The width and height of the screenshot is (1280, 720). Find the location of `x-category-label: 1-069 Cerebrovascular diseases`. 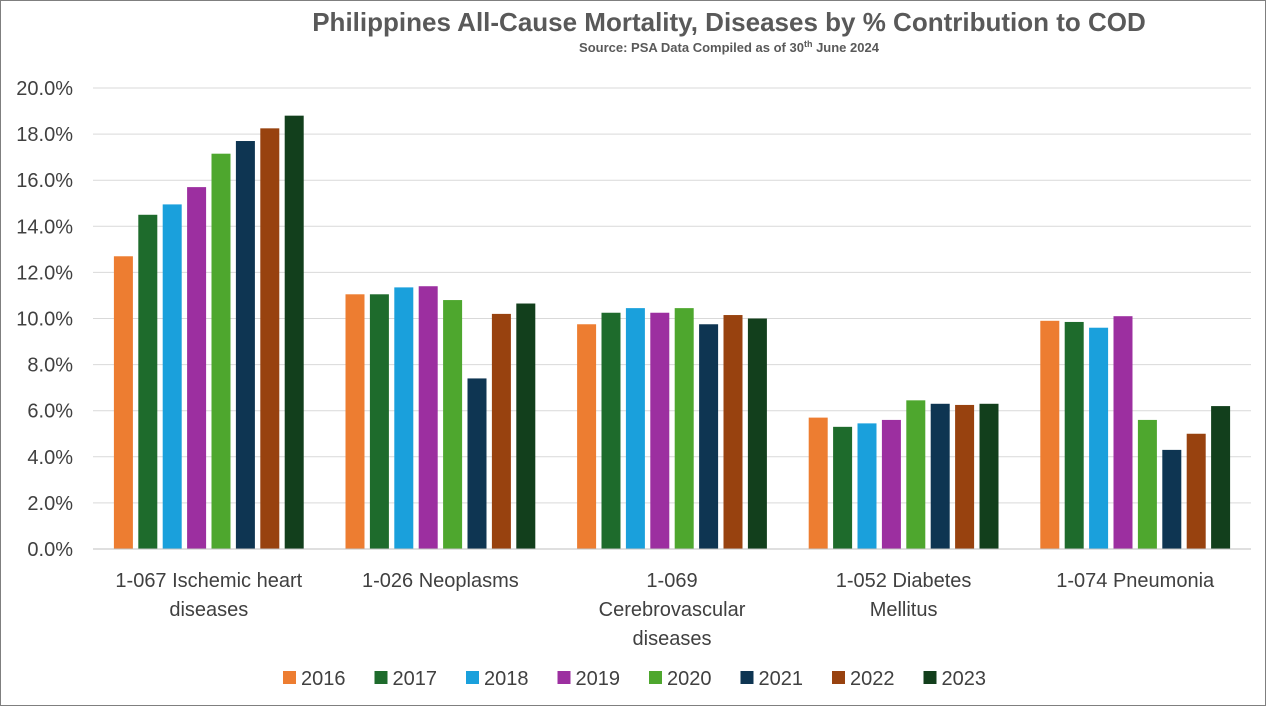

x-category-label: 1-069 Cerebrovascular diseases is located at coordinates (672, 610).